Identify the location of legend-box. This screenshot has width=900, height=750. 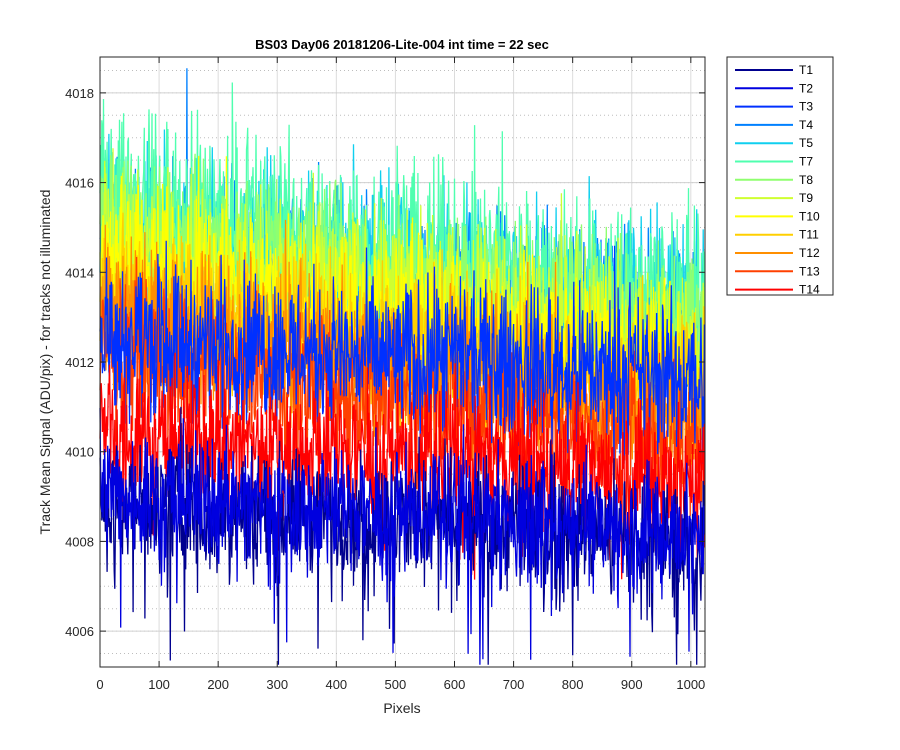
(780, 176).